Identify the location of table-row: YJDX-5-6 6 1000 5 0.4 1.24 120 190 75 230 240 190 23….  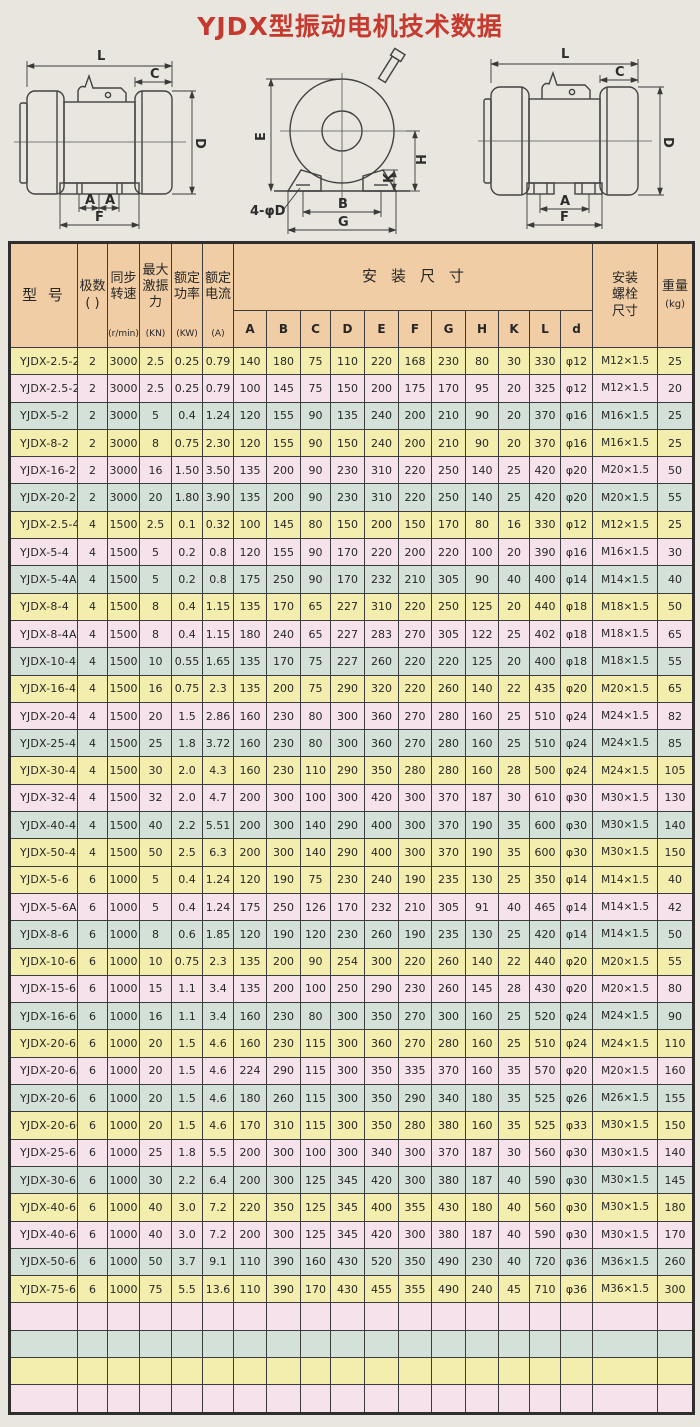
(352, 879).